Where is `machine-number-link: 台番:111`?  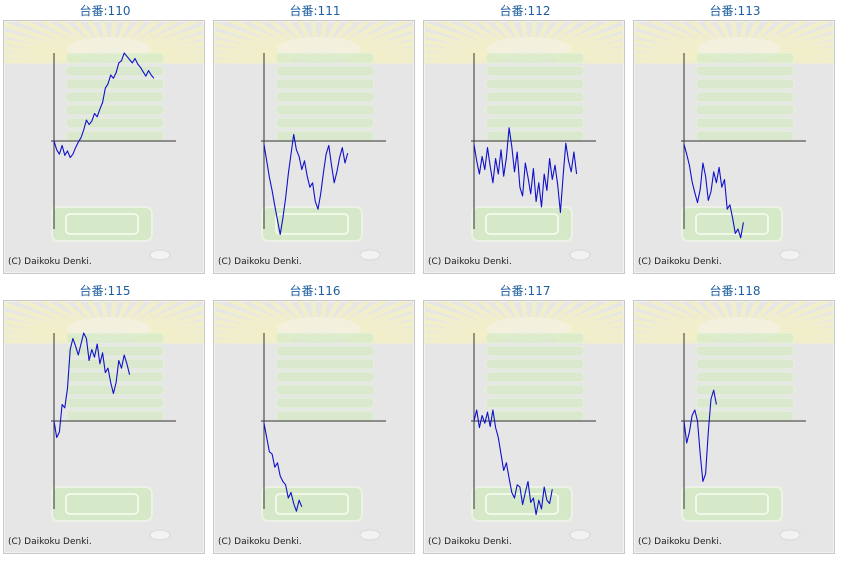 machine-number-link: 台番:111 is located at coordinates (315, 11).